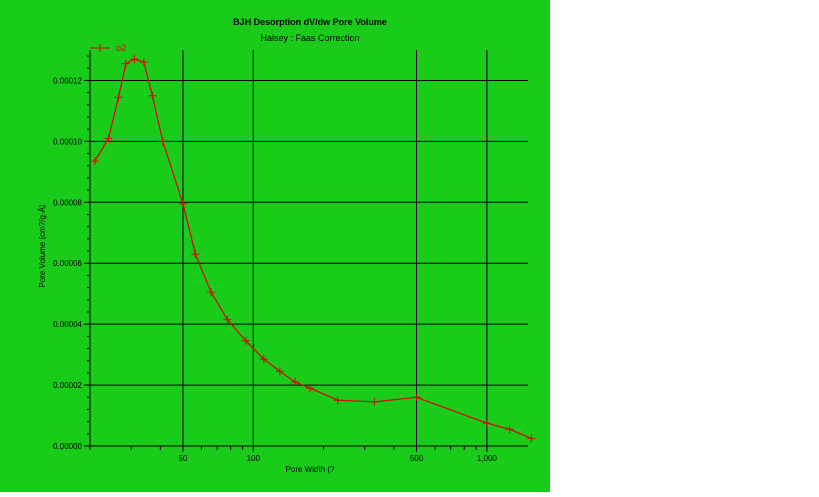 The width and height of the screenshot is (819, 497). What do you see at coordinates (183, 458) in the screenshot?
I see `x-tick-label: 50` at bounding box center [183, 458].